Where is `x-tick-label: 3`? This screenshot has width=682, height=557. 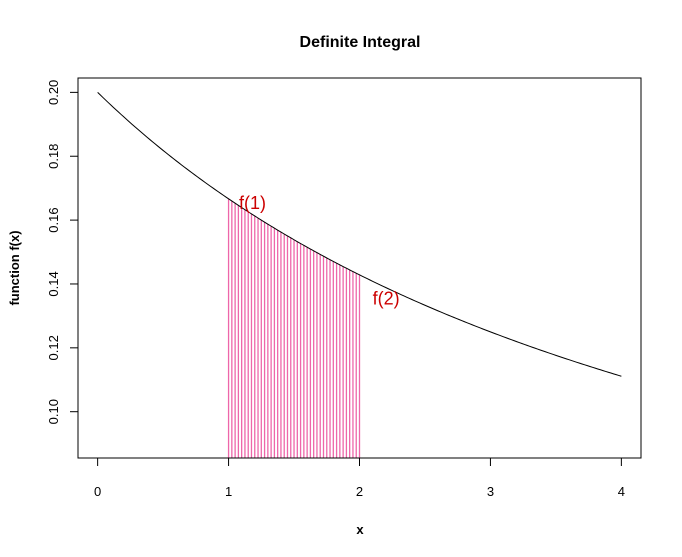
x-tick-label: 3 is located at coordinates (490, 491).